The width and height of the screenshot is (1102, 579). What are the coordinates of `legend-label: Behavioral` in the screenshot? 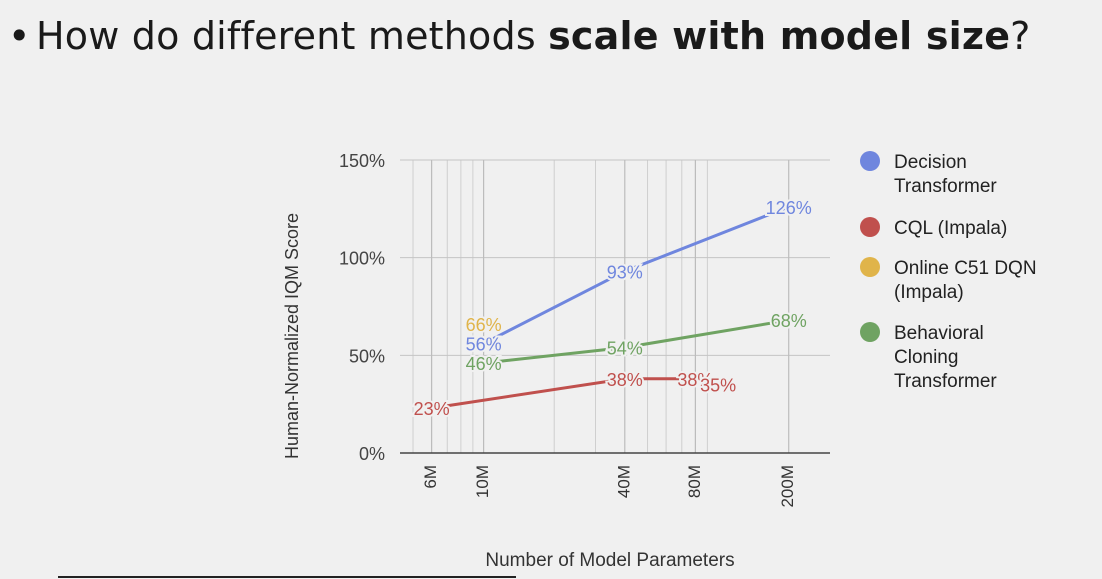 It's located at (939, 333).